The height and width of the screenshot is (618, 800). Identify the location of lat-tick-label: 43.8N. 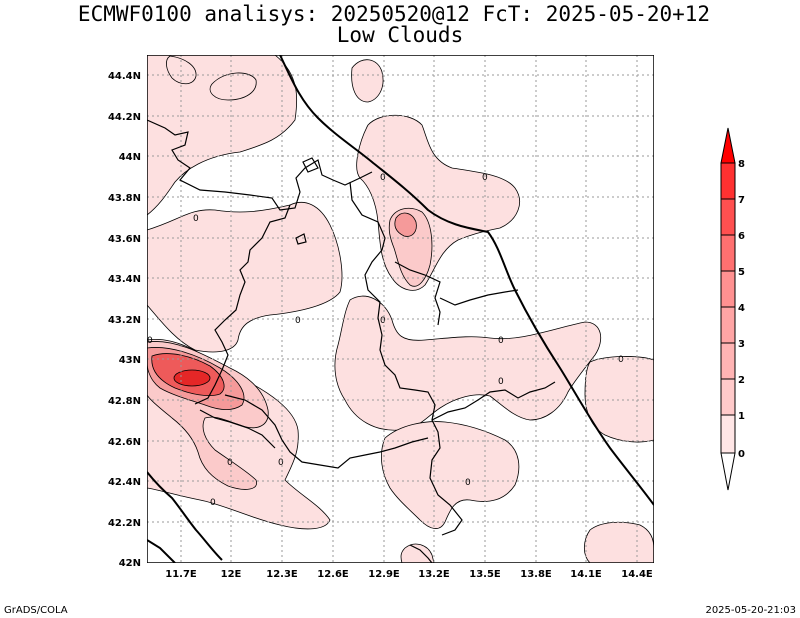
(124, 198).